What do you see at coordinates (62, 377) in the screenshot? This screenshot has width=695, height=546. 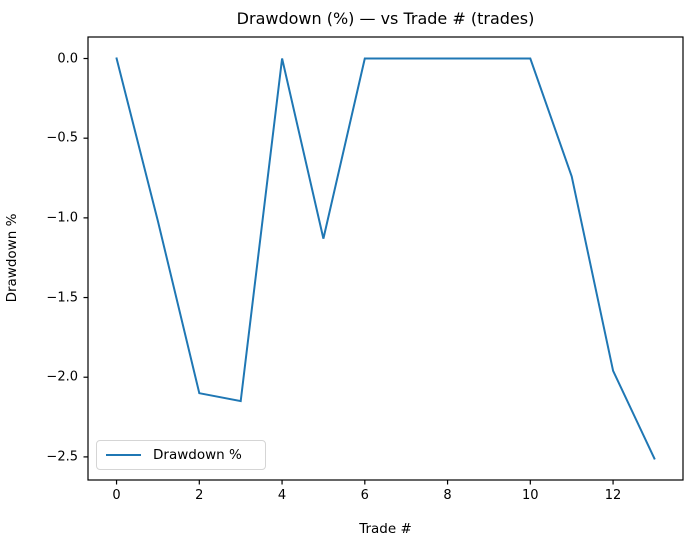 I see `y-tick-label: −2.0` at bounding box center [62, 377].